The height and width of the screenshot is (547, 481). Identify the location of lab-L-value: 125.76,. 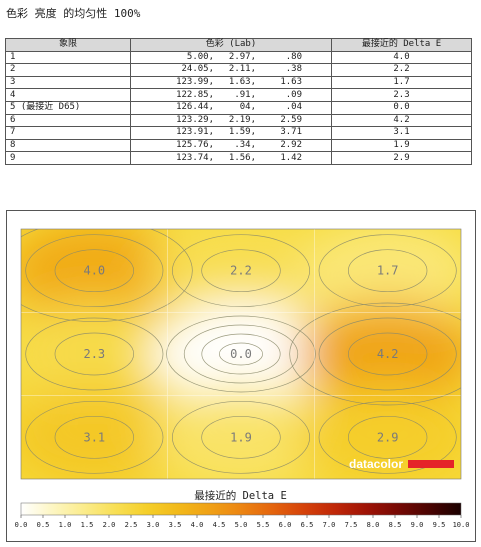
(195, 145).